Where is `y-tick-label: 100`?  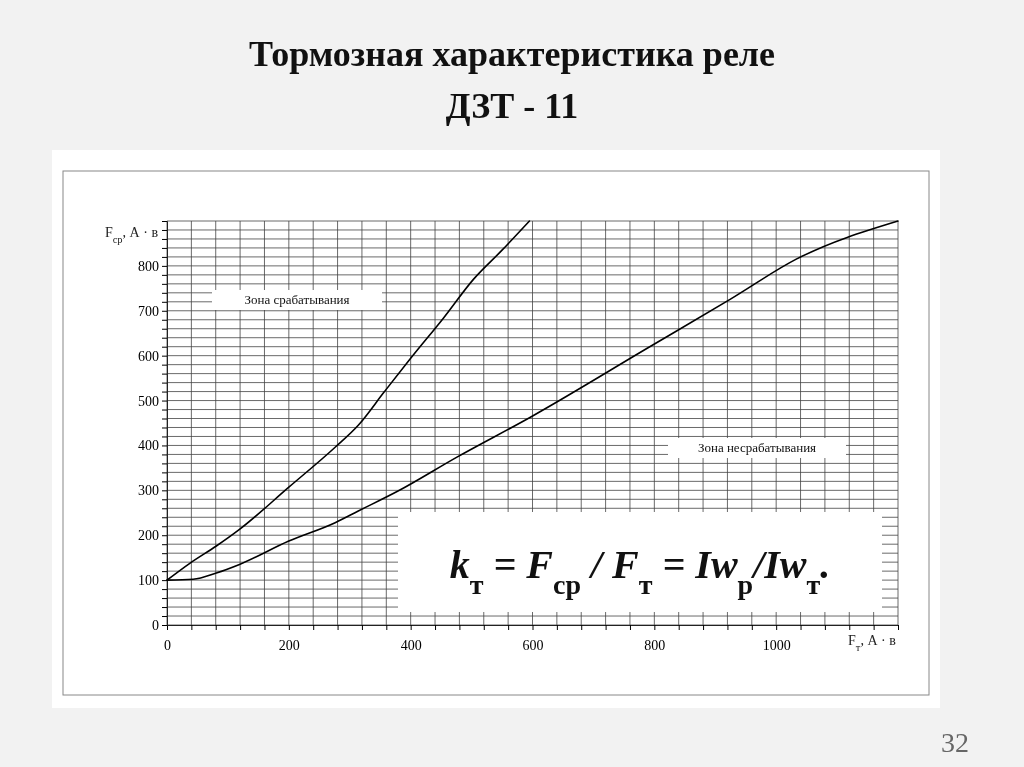 y-tick-label: 100 is located at coordinates (148, 581).